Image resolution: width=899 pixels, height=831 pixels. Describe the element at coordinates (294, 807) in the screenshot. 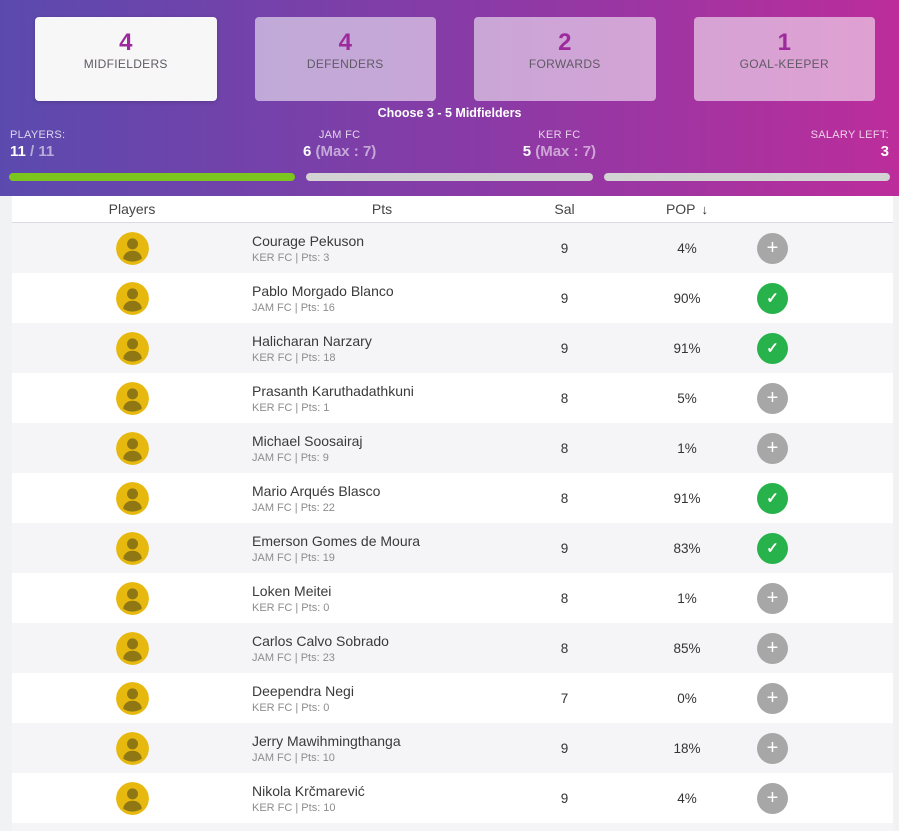

I see `player-team-points: KER FC | Pts: 10` at that location.